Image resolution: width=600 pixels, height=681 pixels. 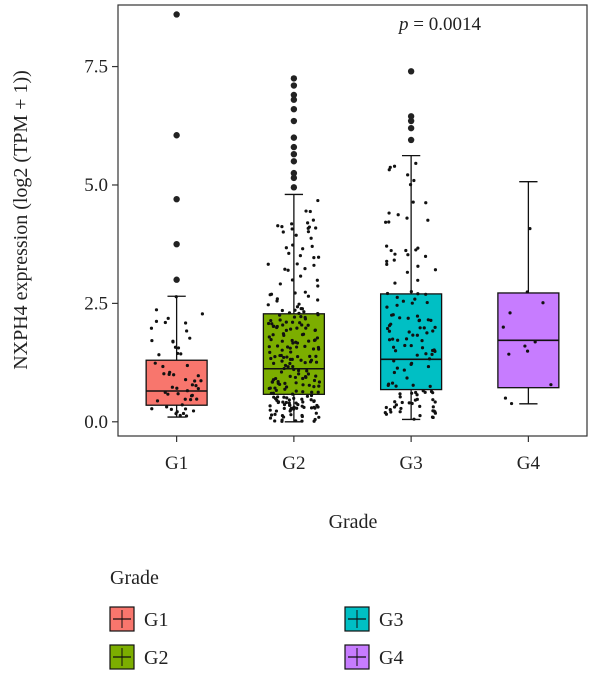 I want to click on legend-label: G2, so click(x=156, y=658).